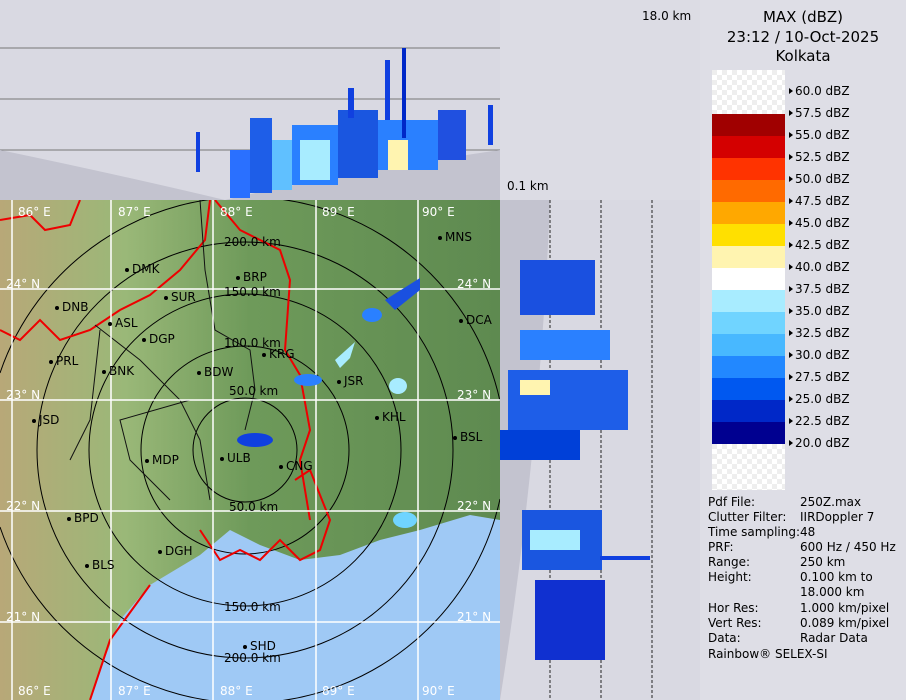  I want to click on station-name: Kolkata, so click(803, 56).